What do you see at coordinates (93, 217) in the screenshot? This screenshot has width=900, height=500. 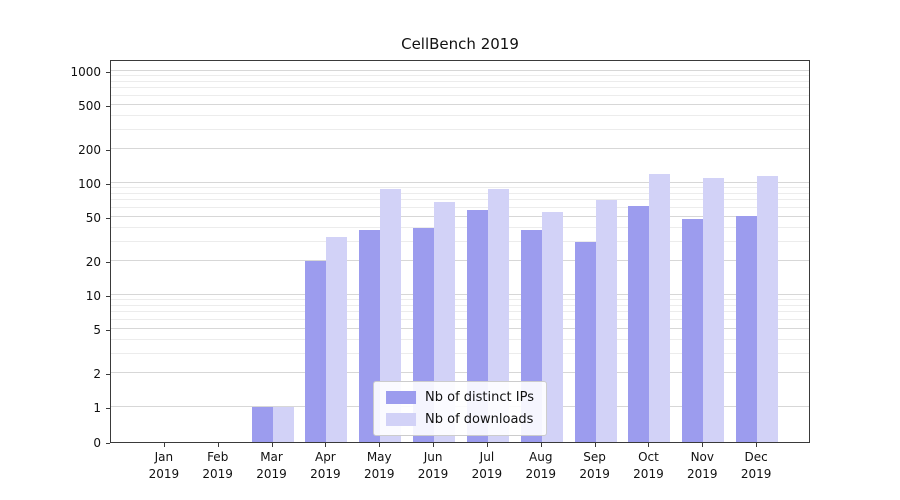 I see `y-tick-label: 50` at bounding box center [93, 217].